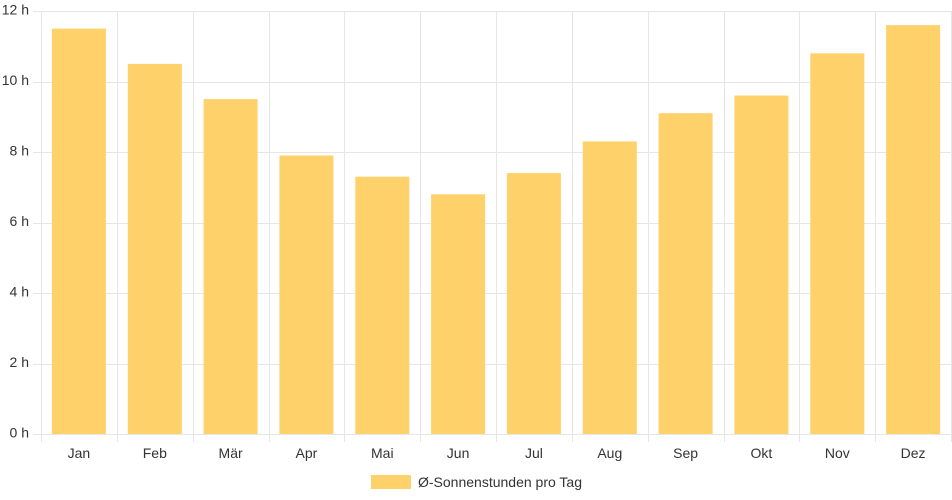 The width and height of the screenshot is (952, 500). Describe the element at coordinates (533, 303) in the screenshot. I see `bar-jul` at that location.